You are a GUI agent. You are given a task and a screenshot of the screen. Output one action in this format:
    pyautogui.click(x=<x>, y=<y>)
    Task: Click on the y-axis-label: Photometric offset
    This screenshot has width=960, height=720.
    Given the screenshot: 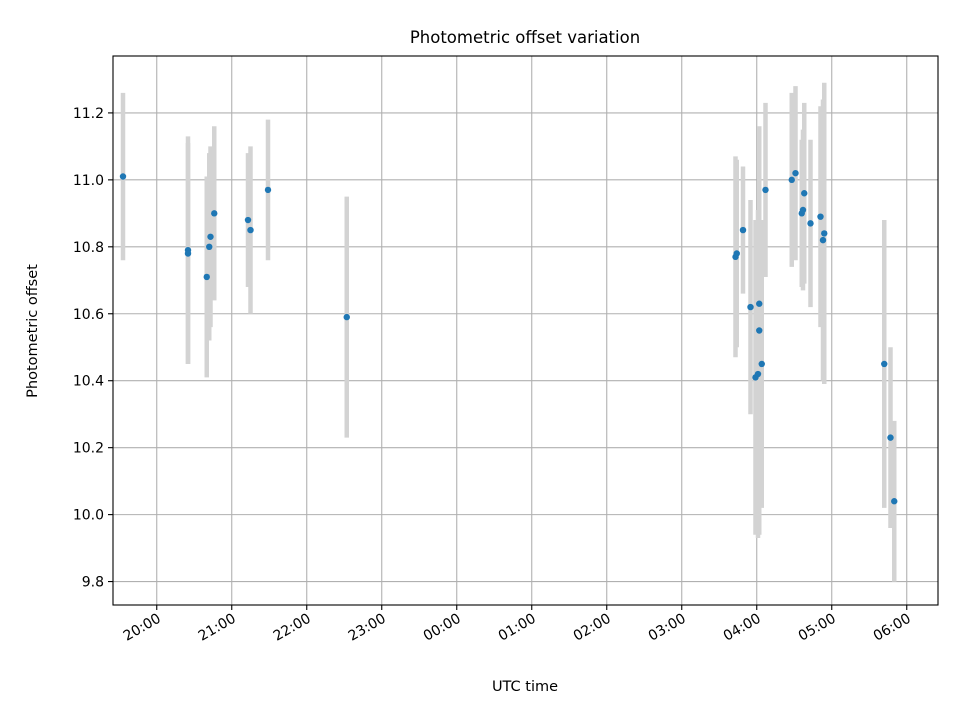 What is the action you would take?
    pyautogui.click(x=33, y=331)
    